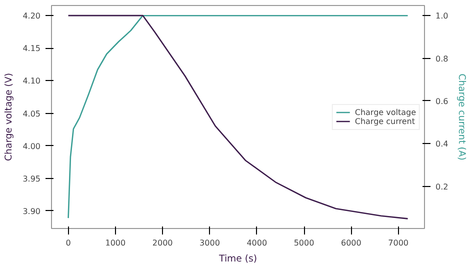 The width and height of the screenshot is (474, 267). What do you see at coordinates (442, 144) in the screenshot?
I see `y2-tick-label: 0.4` at bounding box center [442, 144].